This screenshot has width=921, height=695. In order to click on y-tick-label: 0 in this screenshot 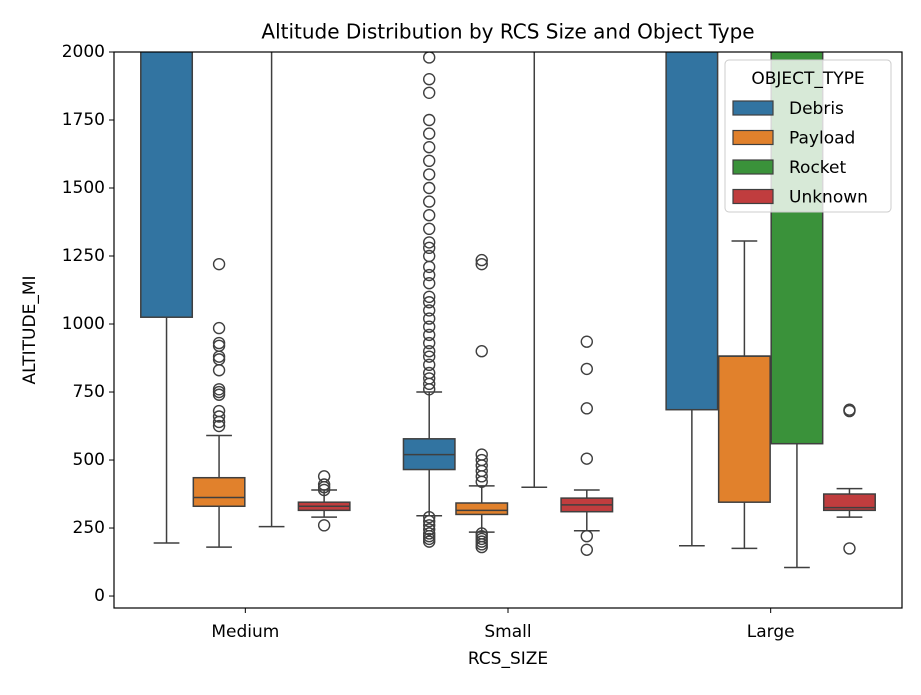, I will do `click(99, 596)`.